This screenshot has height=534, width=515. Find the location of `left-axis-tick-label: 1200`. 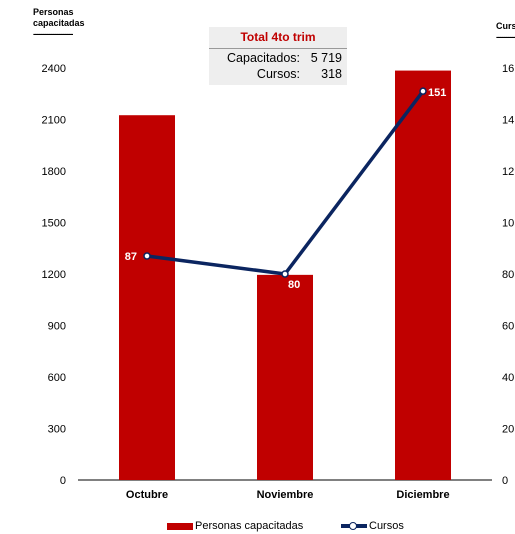

left-axis-tick-label: 1200 is located at coordinates (54, 275).